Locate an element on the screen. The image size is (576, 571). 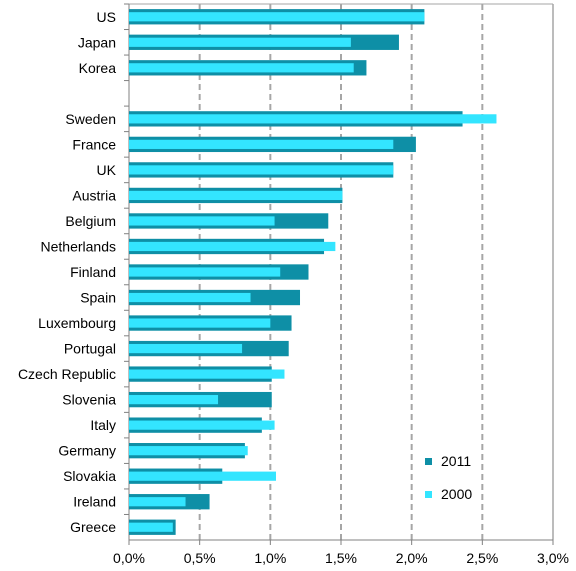
x-tick-labels: 0,0% 0,5% 1,0% 1,5% 2,0% 2,5% 3,0% is located at coordinates (341, 553).